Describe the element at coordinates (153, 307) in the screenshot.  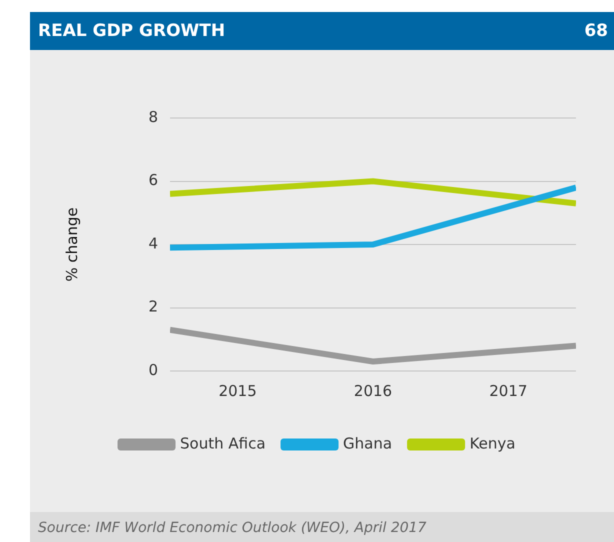
I see `y-tick-label: 2` at that location.